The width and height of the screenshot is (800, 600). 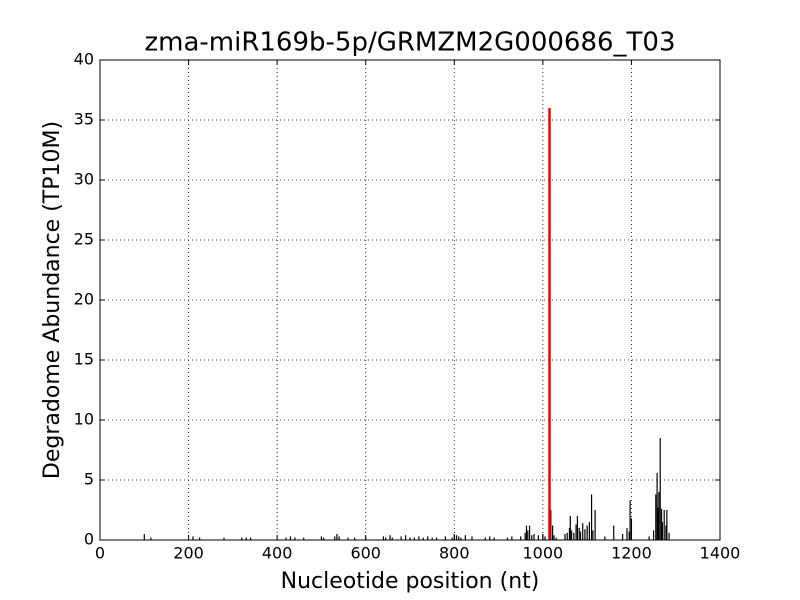 What do you see at coordinates (84, 59) in the screenshot?
I see `y-tick-label: 40` at bounding box center [84, 59].